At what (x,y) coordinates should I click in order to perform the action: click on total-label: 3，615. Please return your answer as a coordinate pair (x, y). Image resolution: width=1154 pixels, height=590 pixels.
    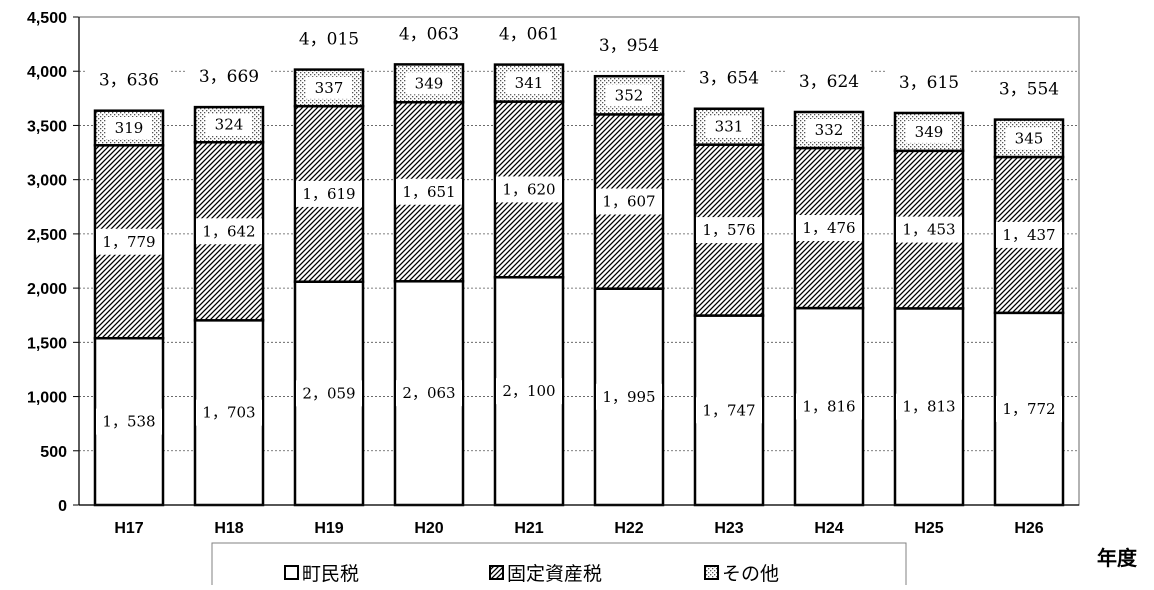
    Looking at the image, I should click on (929, 83).